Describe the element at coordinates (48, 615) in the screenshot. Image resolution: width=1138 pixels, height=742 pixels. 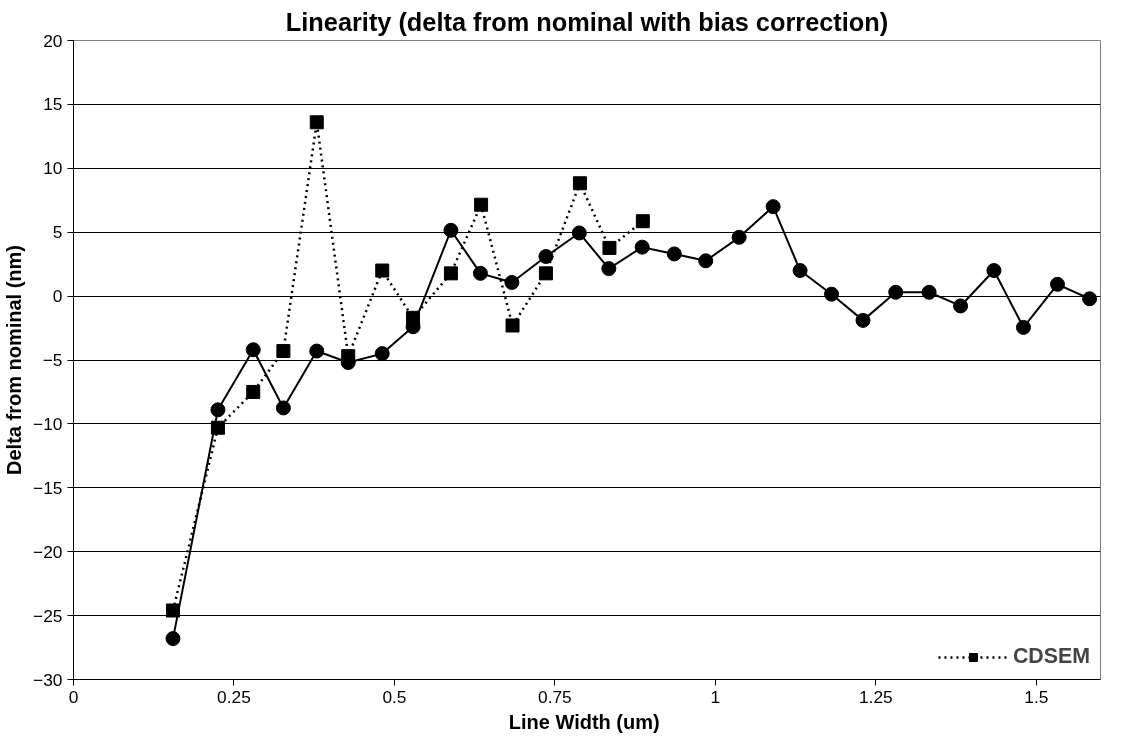
I see `y-tick-label: −25` at that location.